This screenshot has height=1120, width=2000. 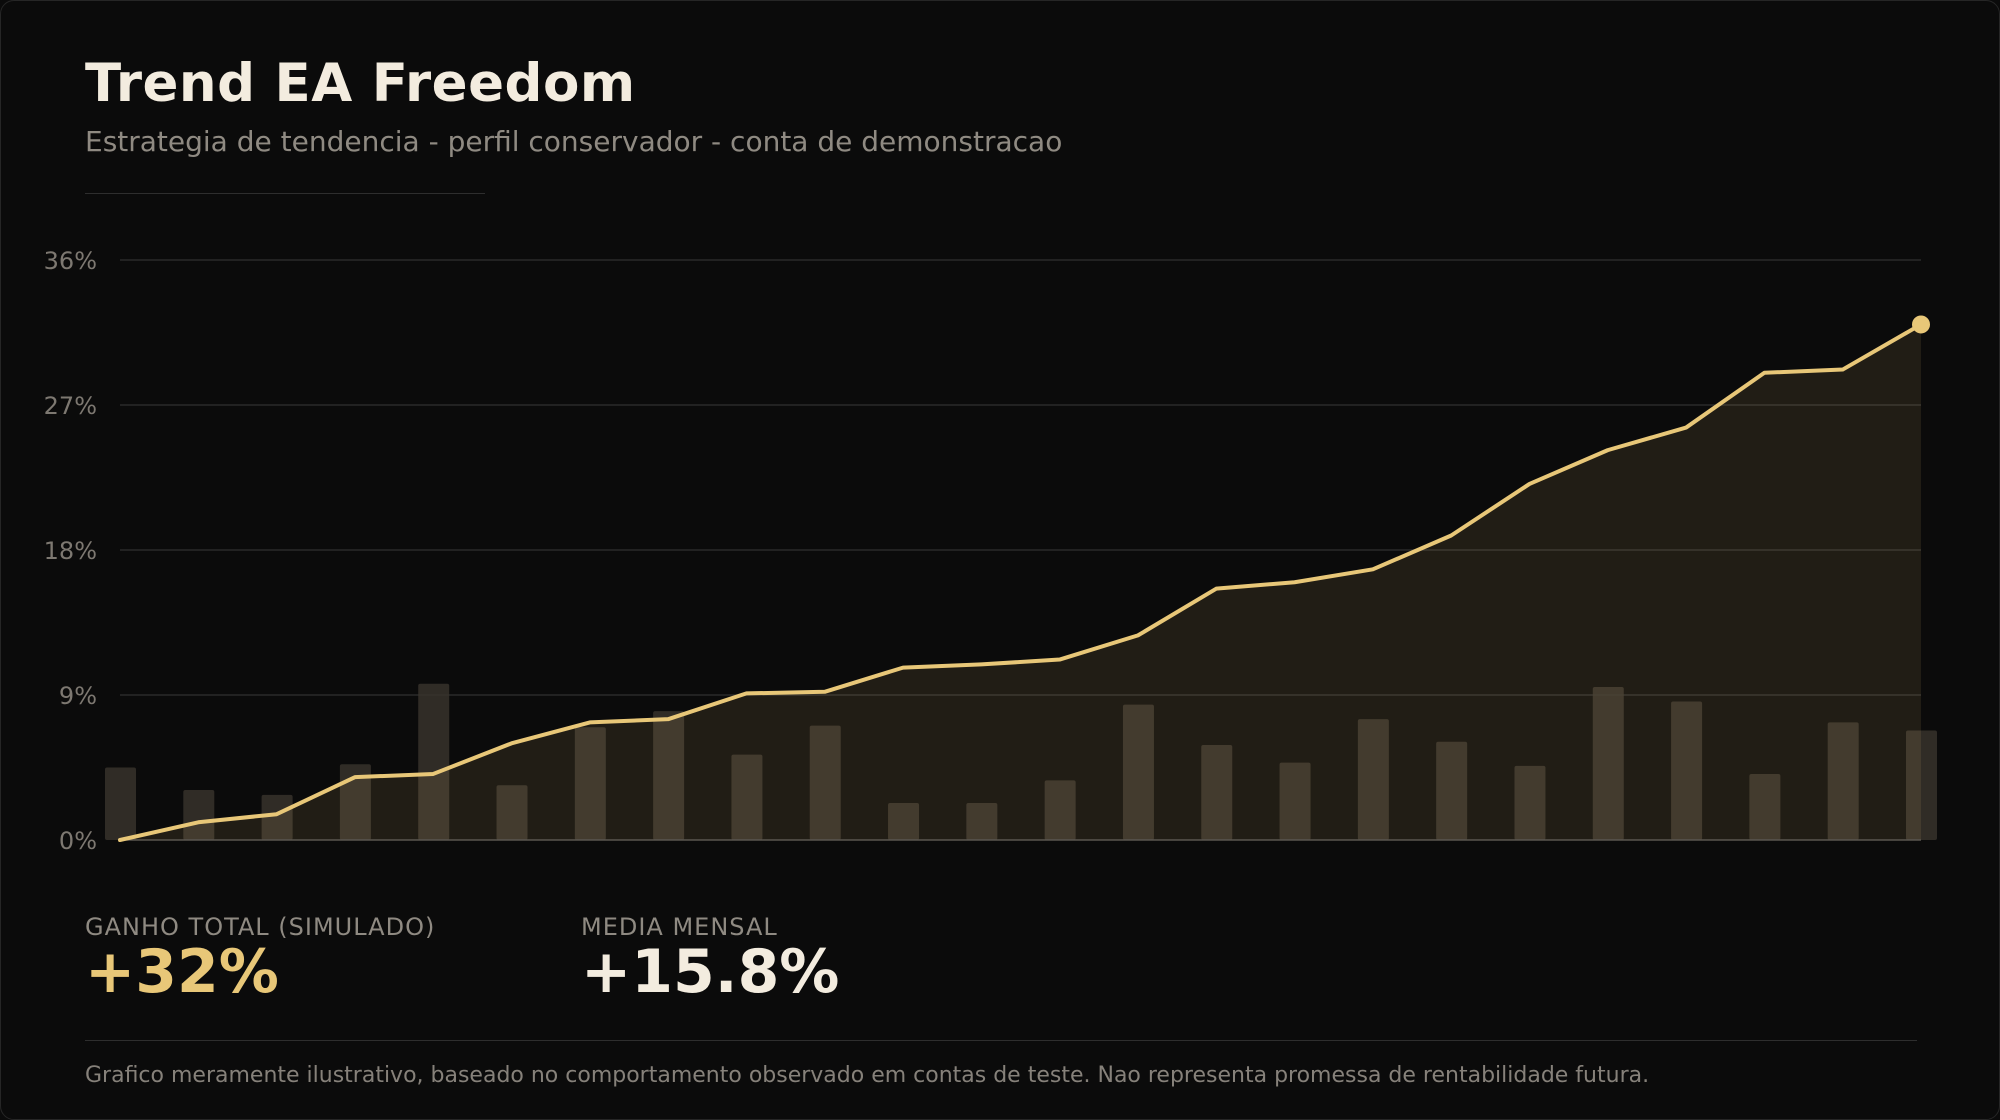 I want to click on y-tick-label: 18%, so click(x=70, y=551).